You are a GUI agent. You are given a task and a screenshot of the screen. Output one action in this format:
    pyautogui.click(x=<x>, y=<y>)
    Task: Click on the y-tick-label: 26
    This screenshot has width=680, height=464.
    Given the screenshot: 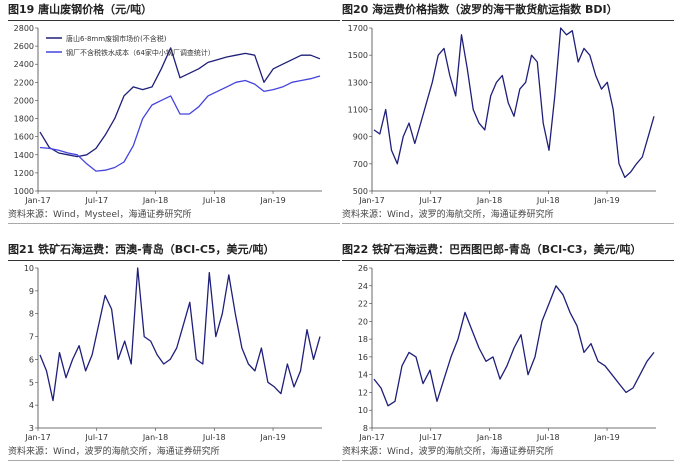 What is the action you would take?
    pyautogui.click(x=363, y=268)
    